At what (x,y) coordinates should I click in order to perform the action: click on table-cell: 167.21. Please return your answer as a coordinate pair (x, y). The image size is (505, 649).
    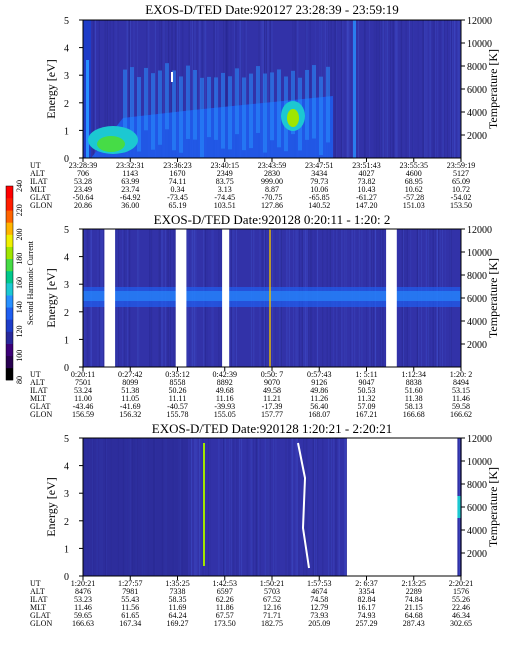
    Looking at the image, I should click on (367, 414).